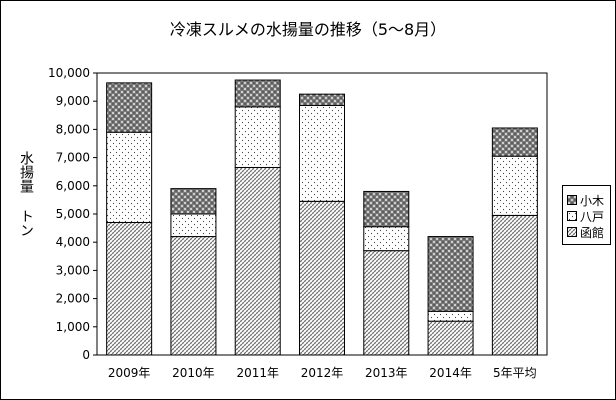 The height and width of the screenshot is (400, 616). Describe the element at coordinates (86, 355) in the screenshot. I see `y-tick-label: 0` at that location.